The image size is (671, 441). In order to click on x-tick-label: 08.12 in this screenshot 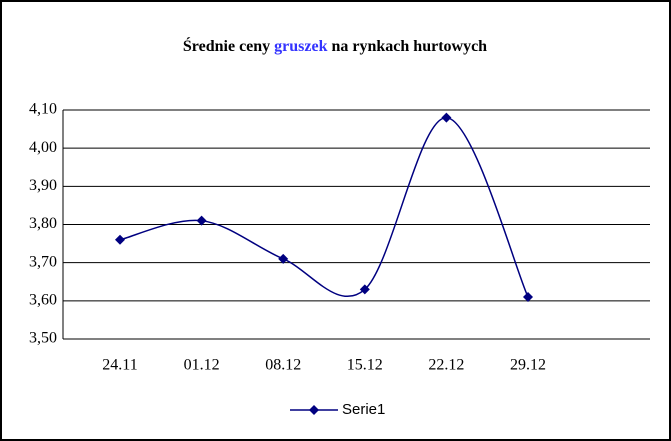, I will do `click(283, 365)`.